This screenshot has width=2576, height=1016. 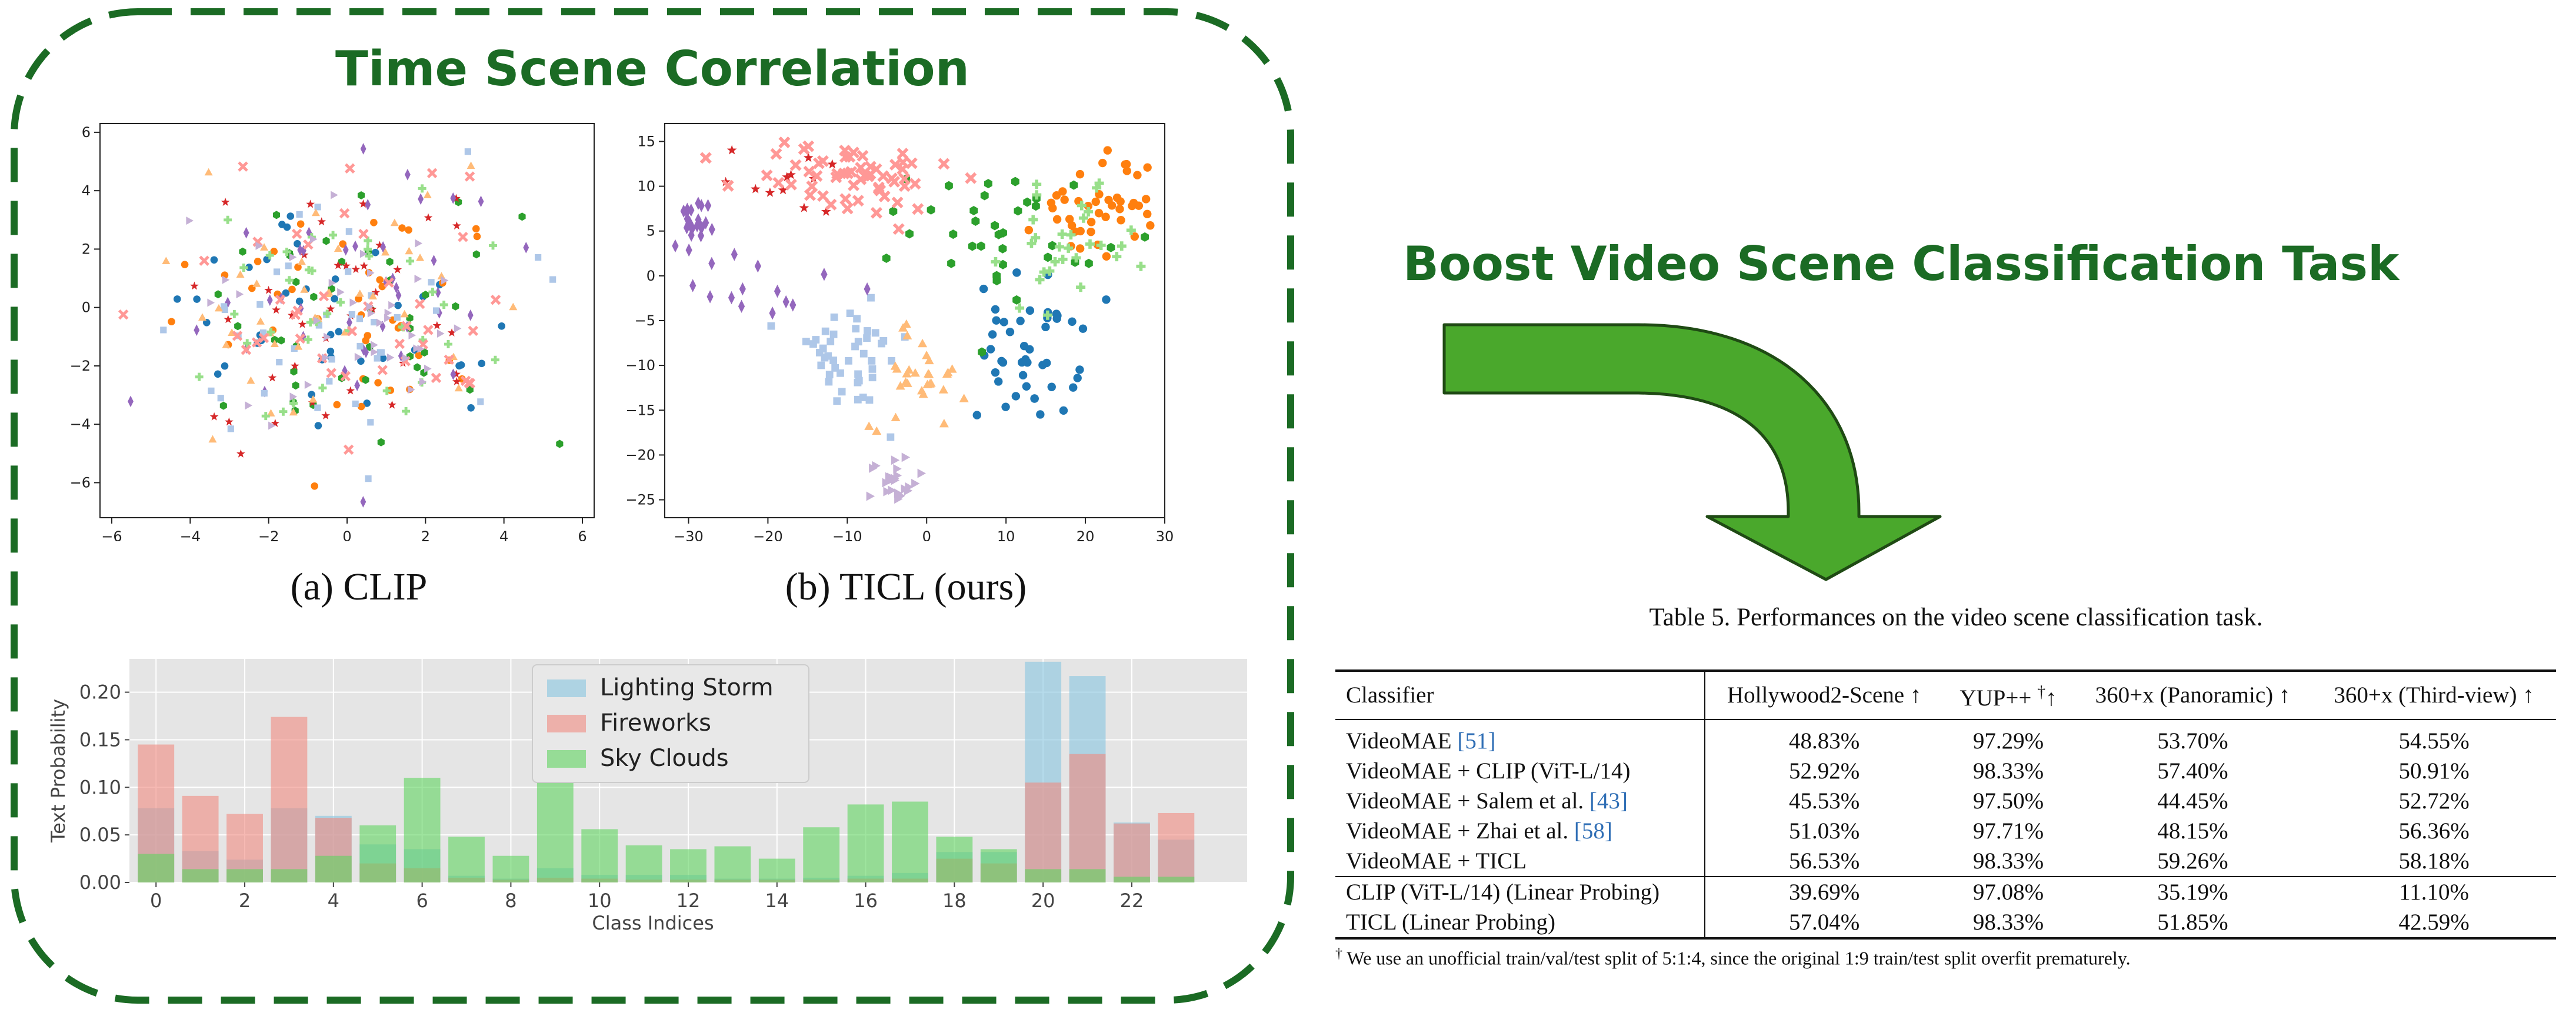 What do you see at coordinates (1593, 831) in the screenshot?
I see `citation-link: [58]` at bounding box center [1593, 831].